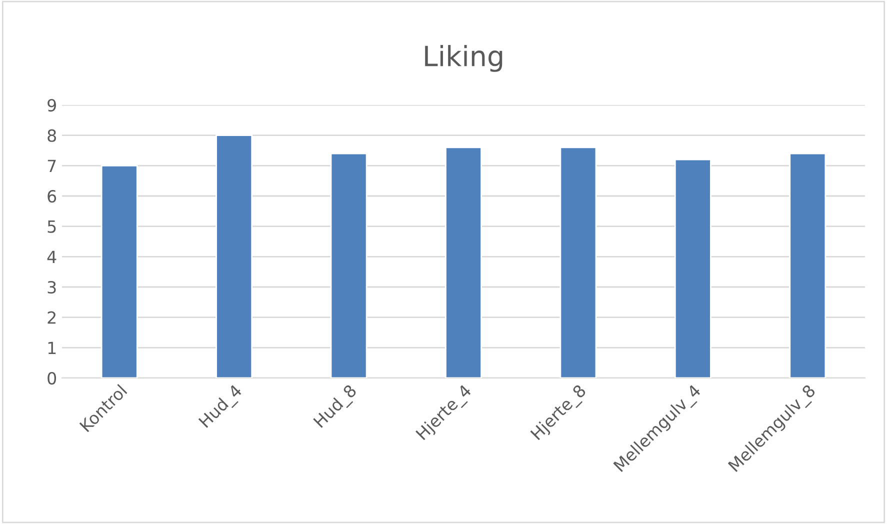 The height and width of the screenshot is (524, 887). What do you see at coordinates (52, 317) in the screenshot?
I see `y-tick-label: 2` at bounding box center [52, 317].